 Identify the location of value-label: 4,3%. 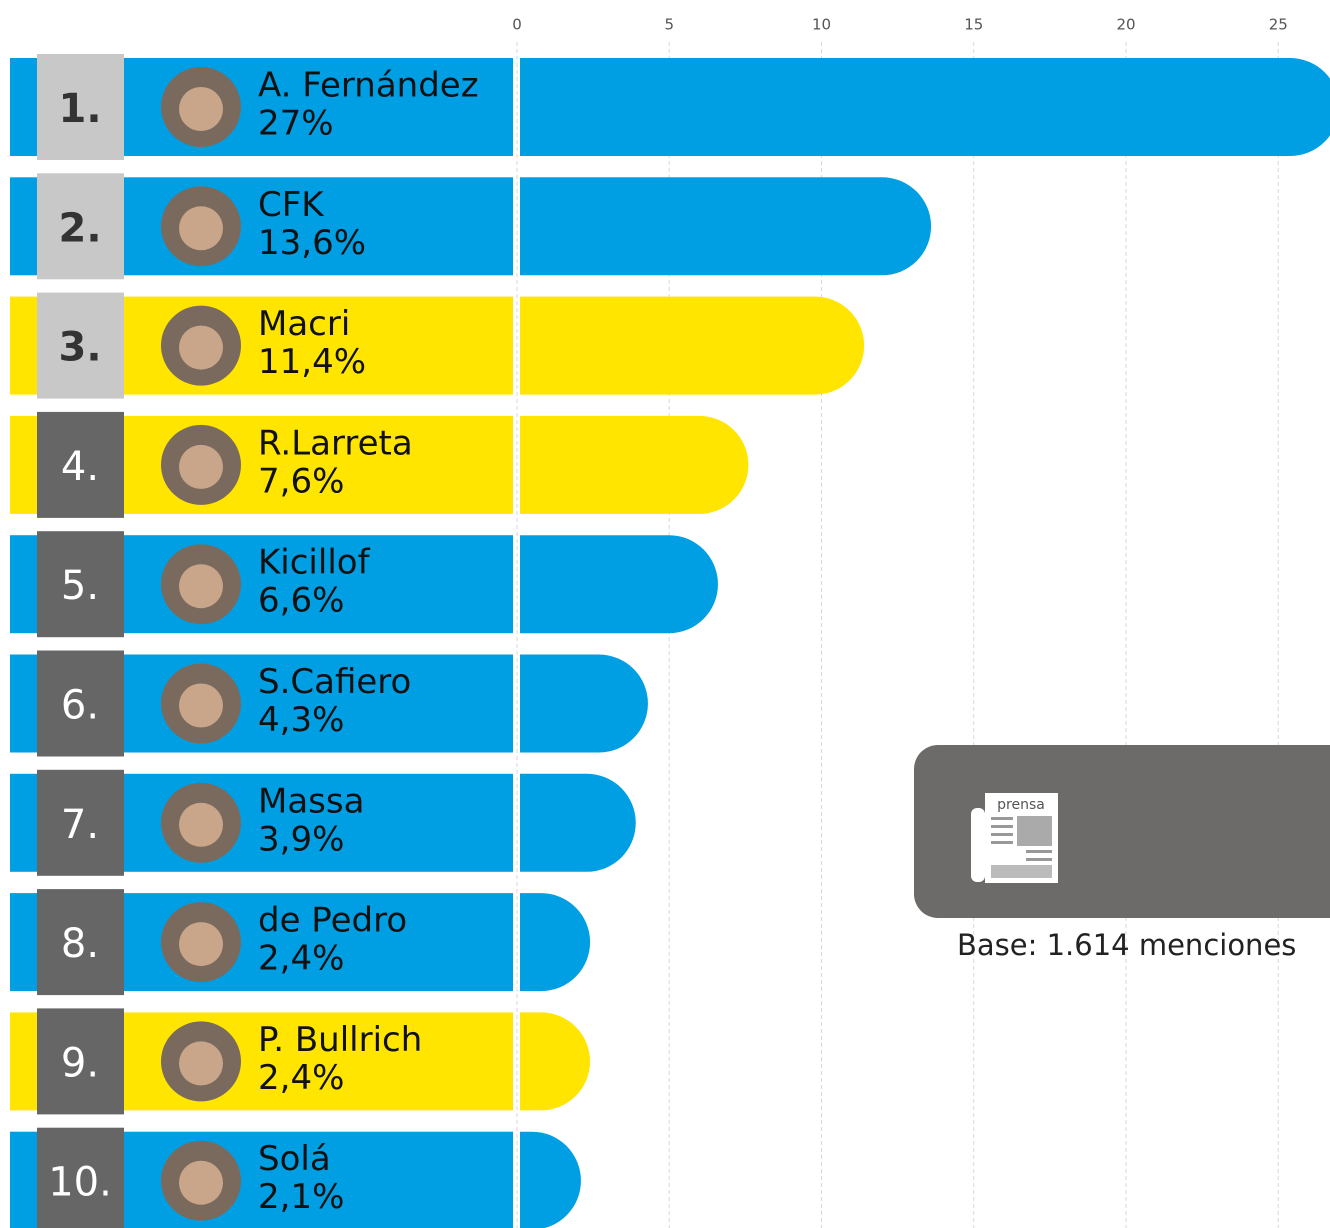
(301, 720).